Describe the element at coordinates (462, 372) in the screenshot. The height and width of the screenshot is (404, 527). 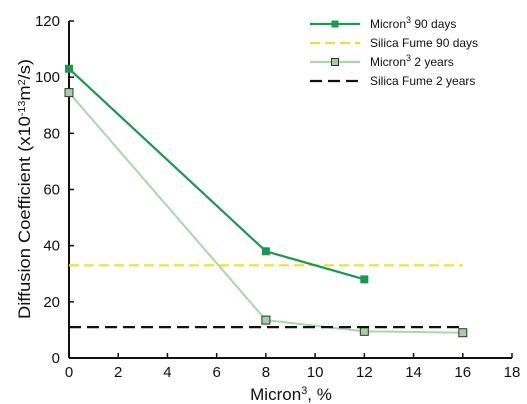
I see `x-tick-label: 16` at that location.